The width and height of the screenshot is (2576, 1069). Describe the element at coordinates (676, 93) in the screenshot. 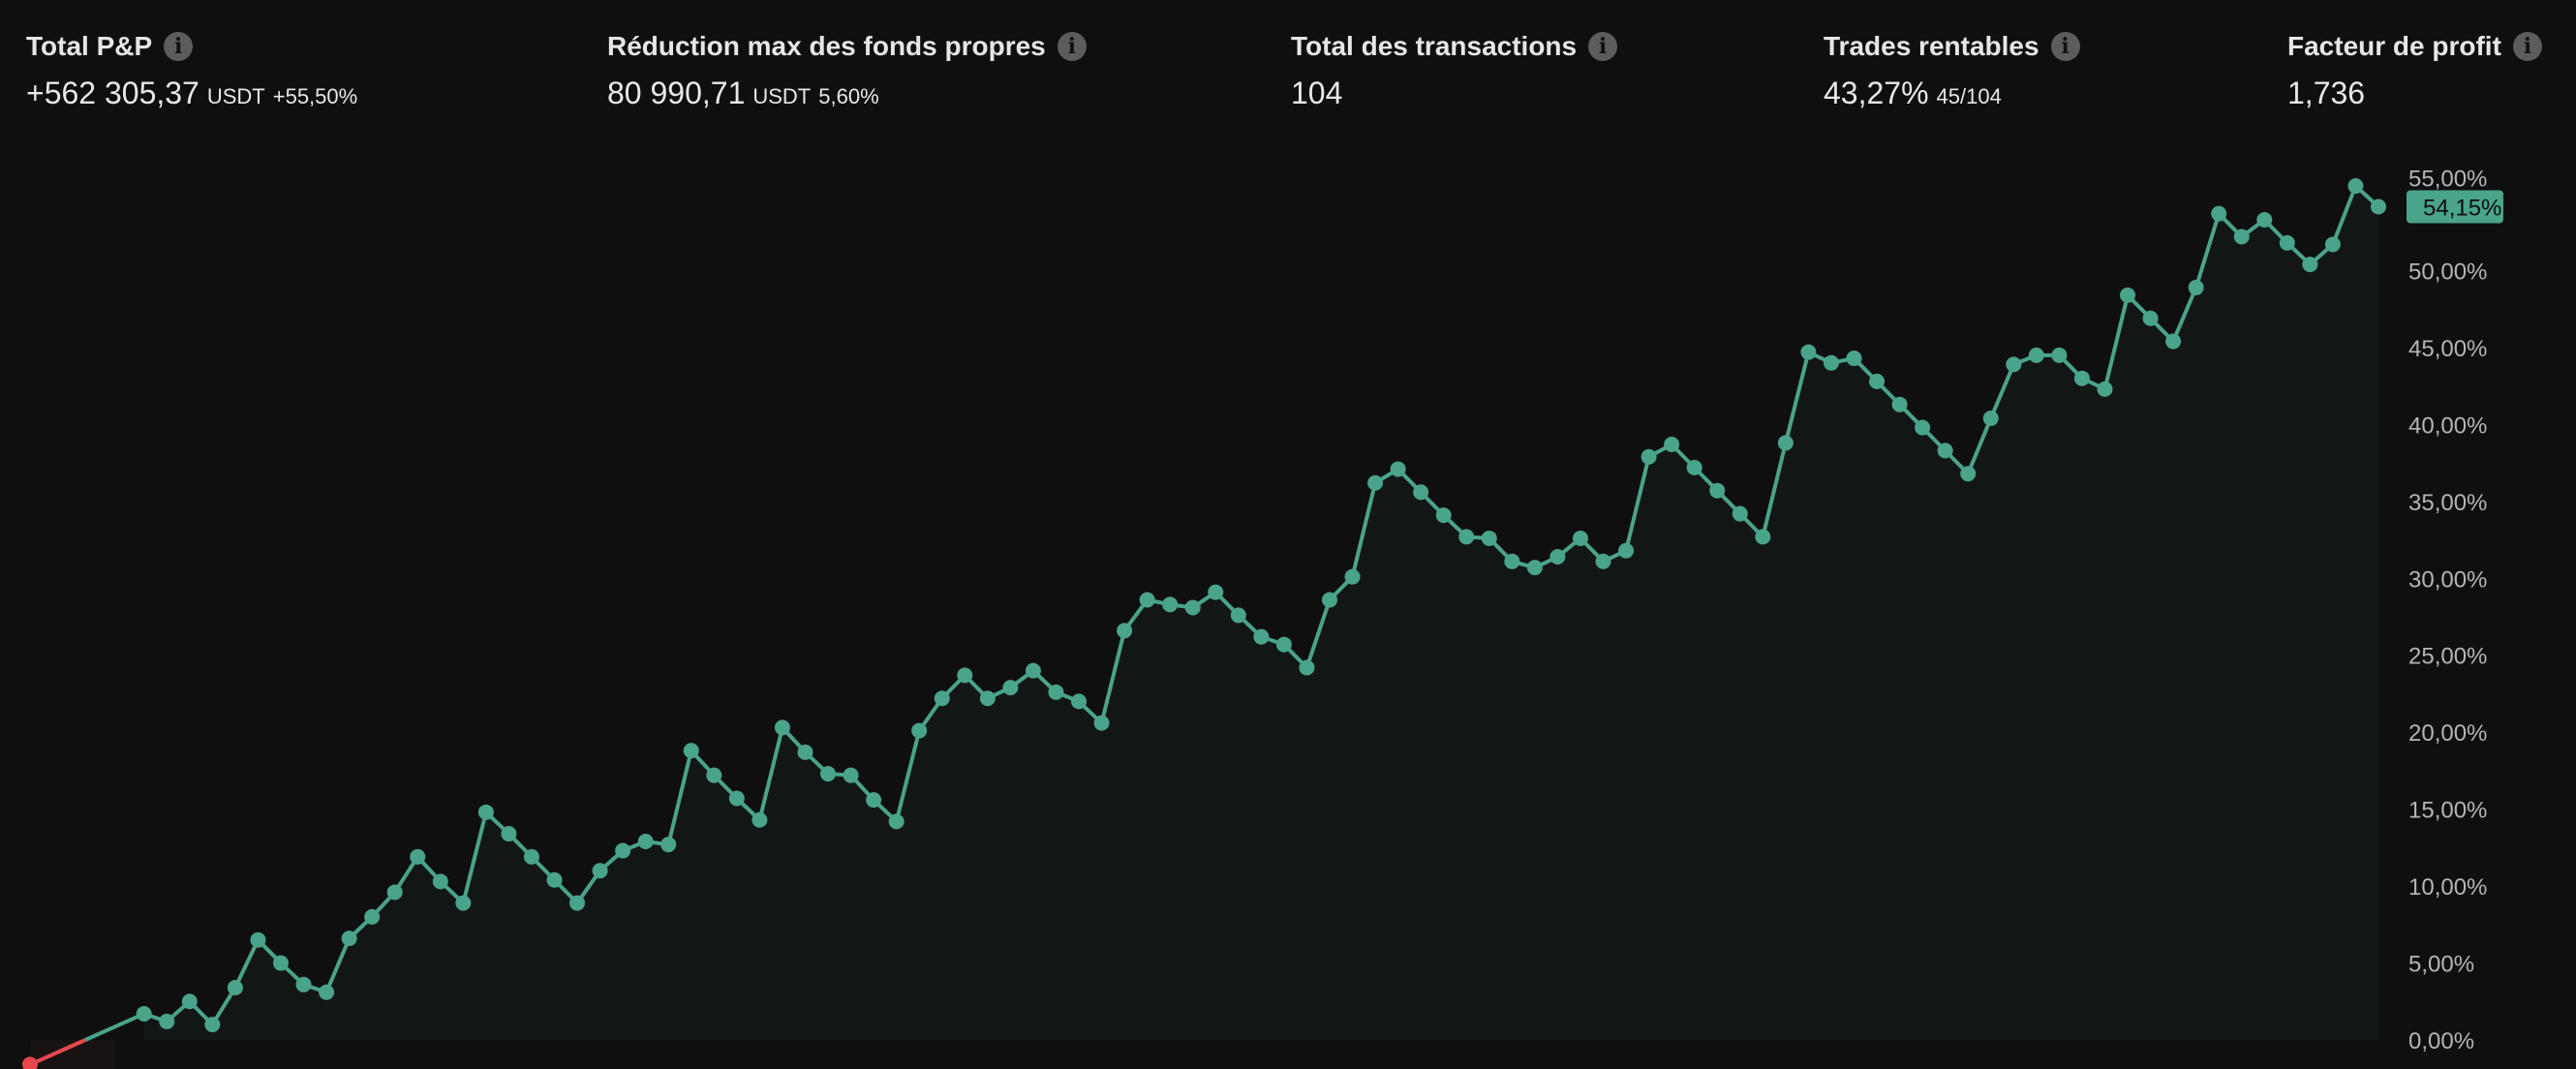

I see `stat-value: 80 990,71` at that location.